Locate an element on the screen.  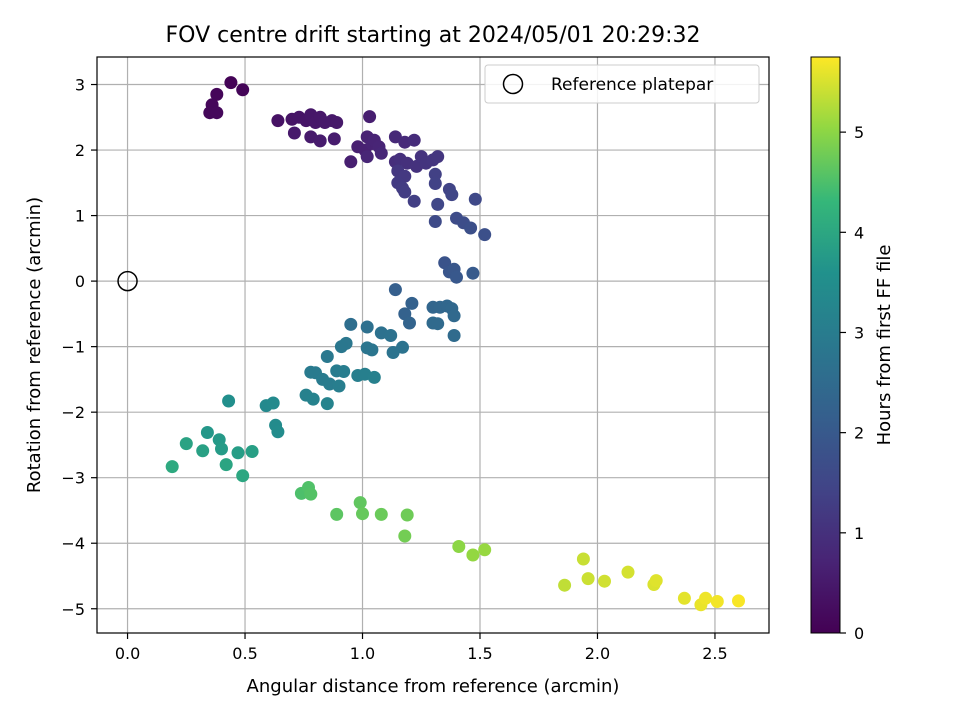
colorbar-tick-label: 3 is located at coordinates (859, 332).